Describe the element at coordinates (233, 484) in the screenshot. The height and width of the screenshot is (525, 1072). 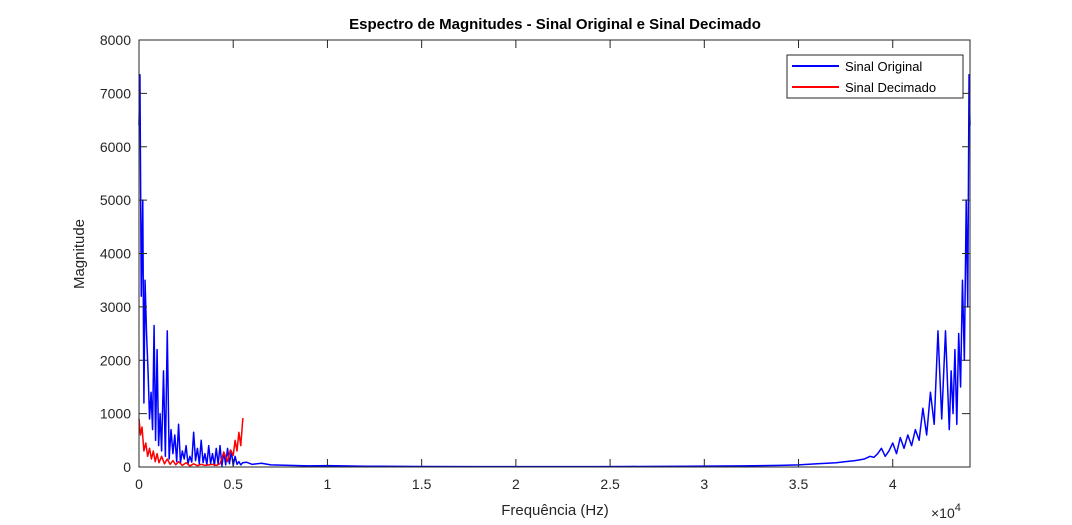
I see `x-tick-label: 0.5` at that location.